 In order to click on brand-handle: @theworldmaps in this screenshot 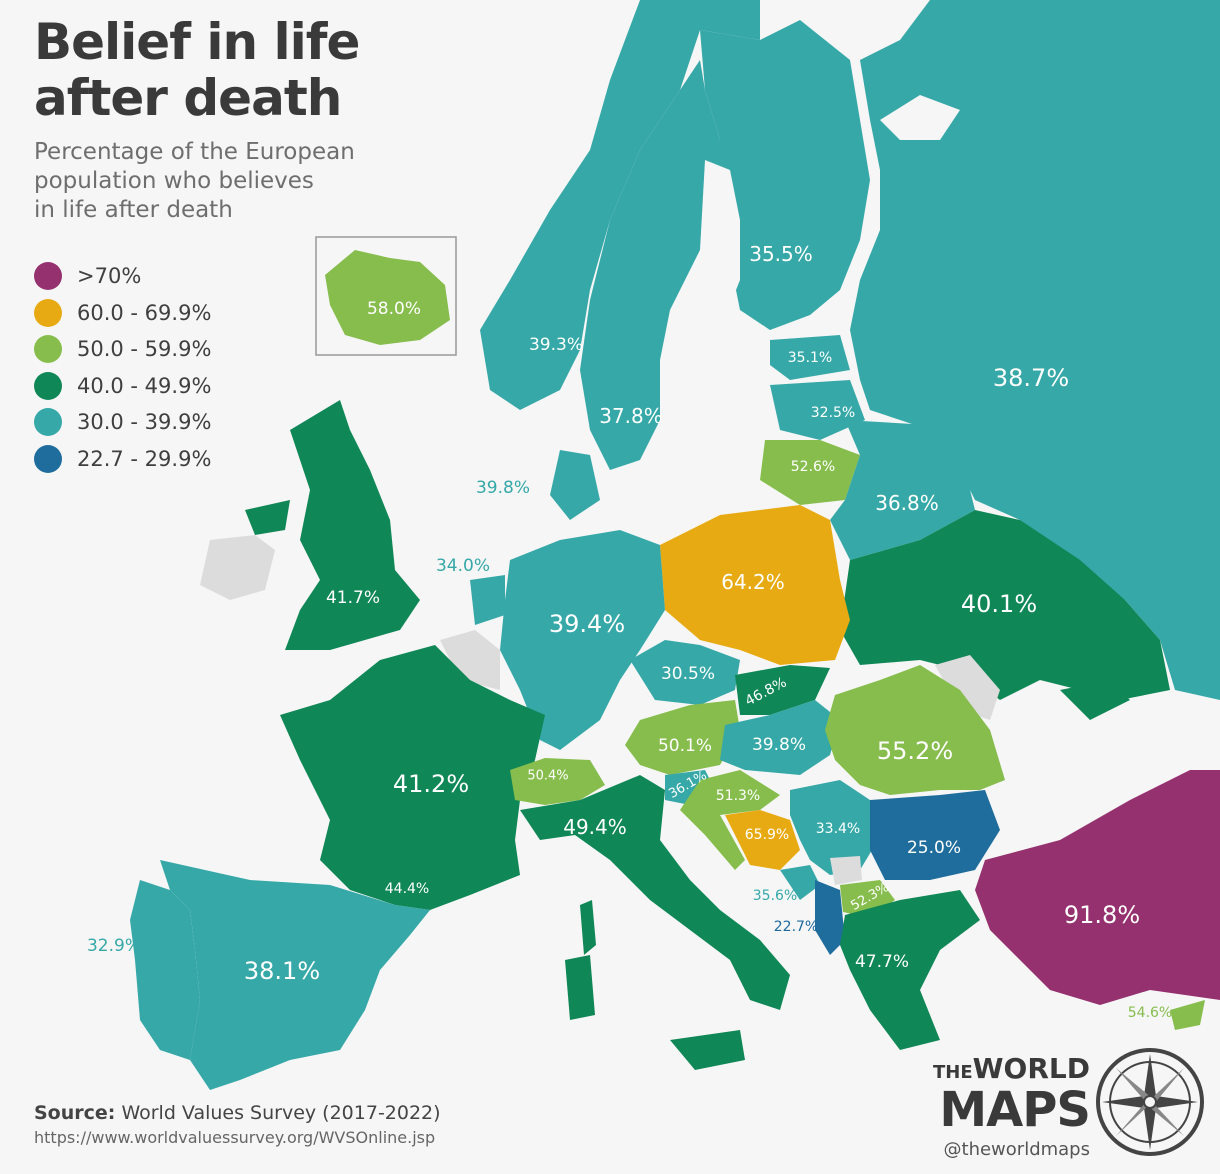, I will do `click(1016, 1149)`.